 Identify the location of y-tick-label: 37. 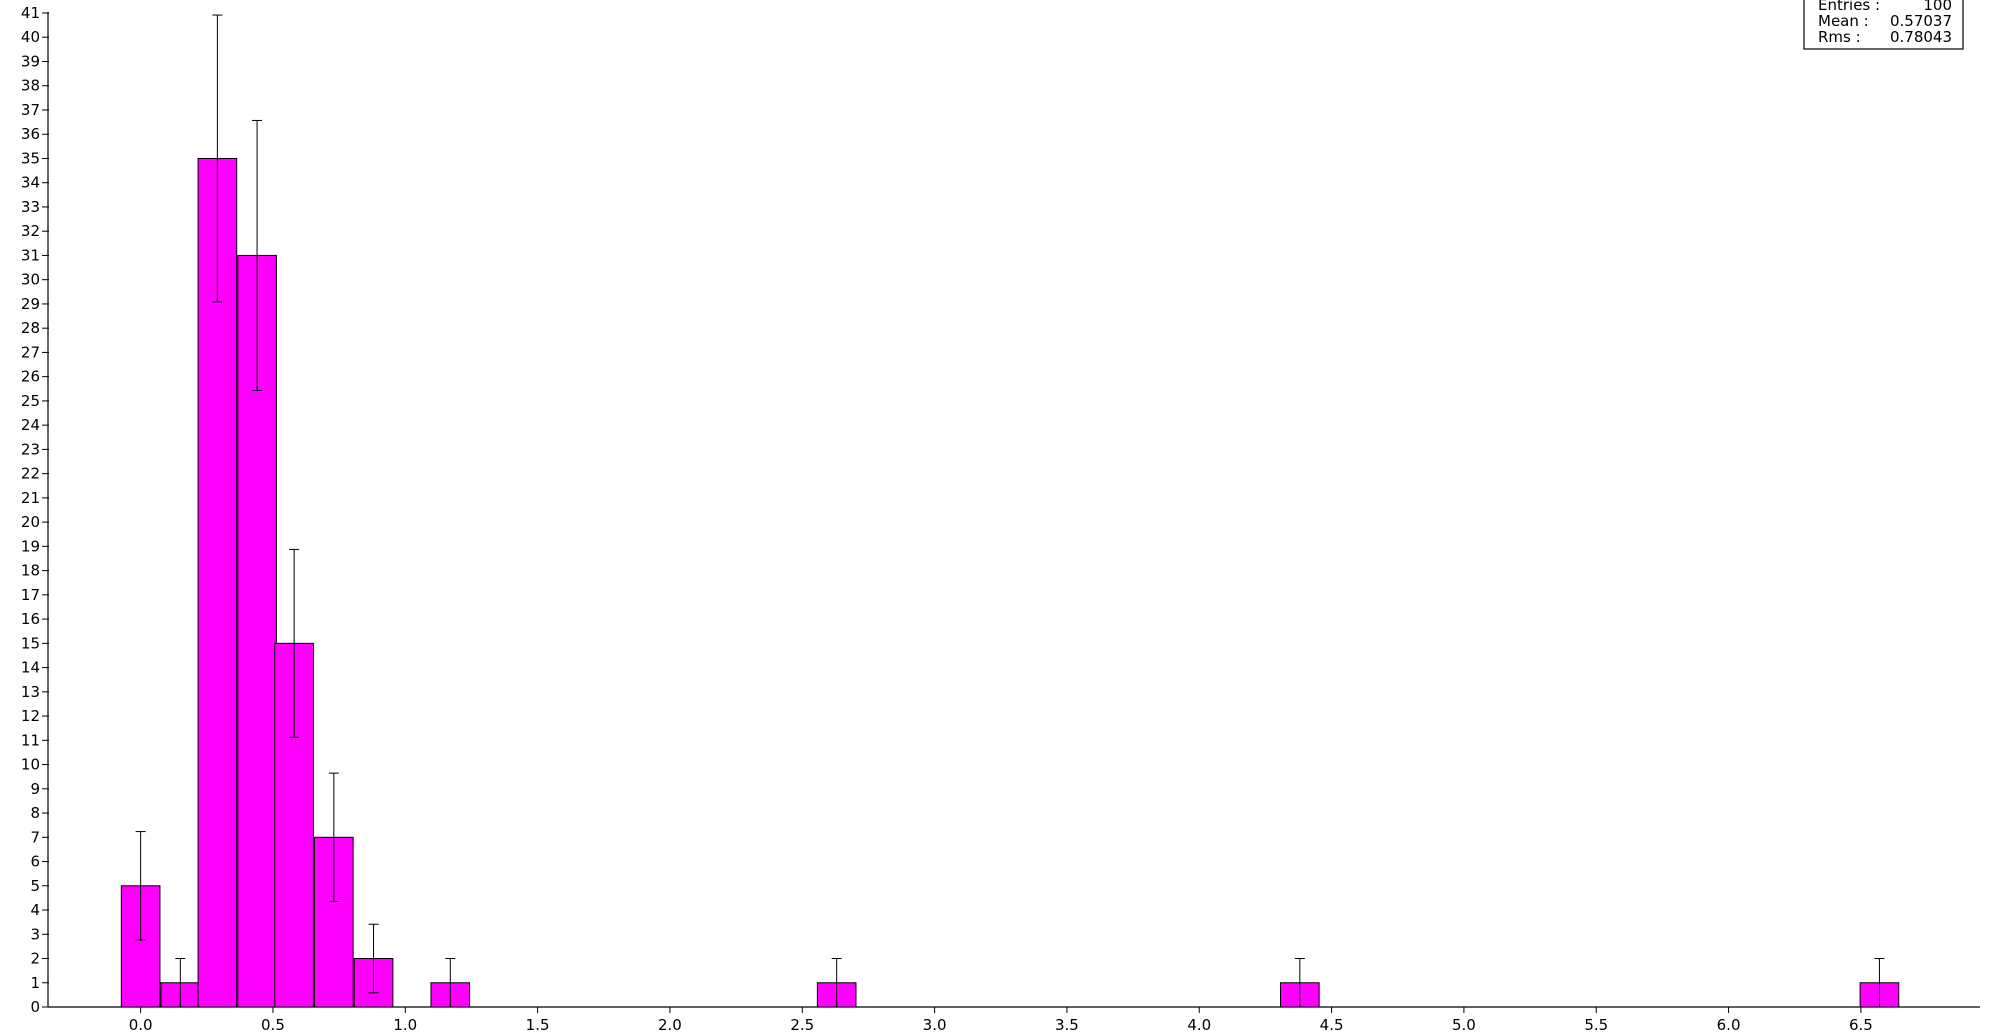
(30, 110).